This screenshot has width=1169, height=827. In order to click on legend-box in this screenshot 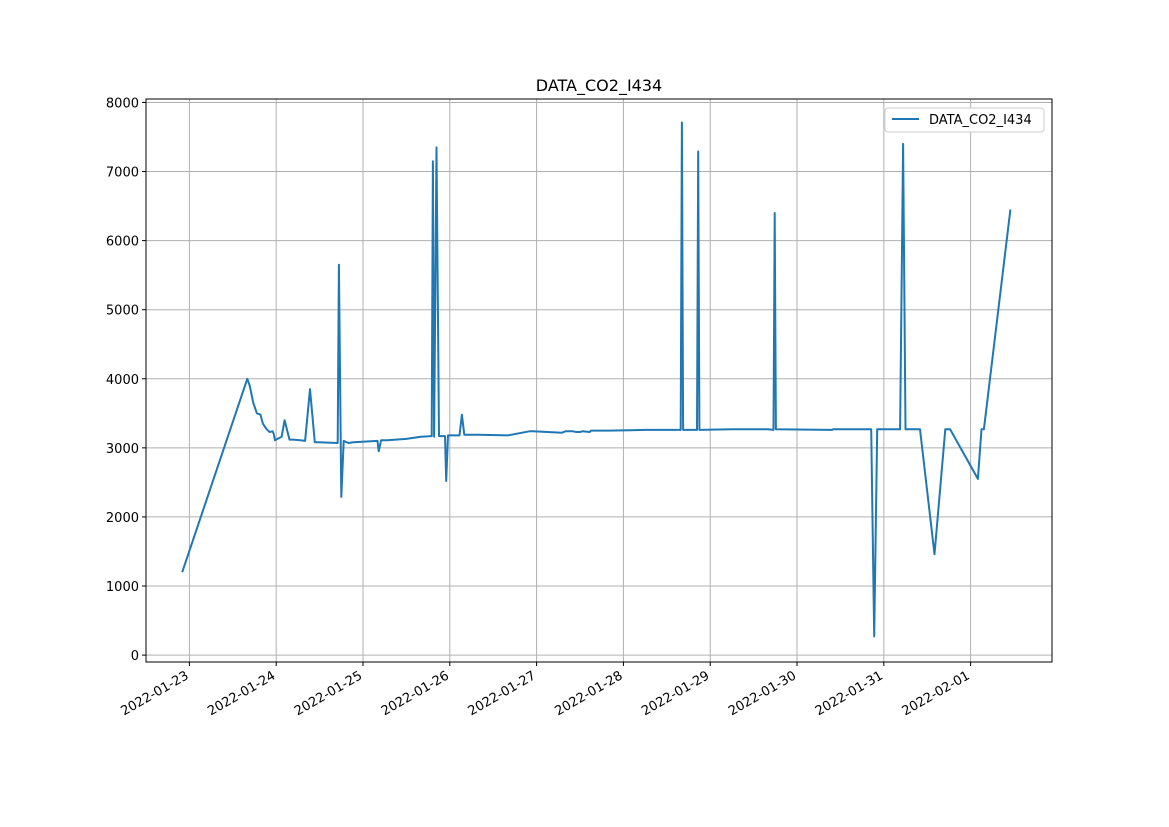, I will do `click(964, 120)`.